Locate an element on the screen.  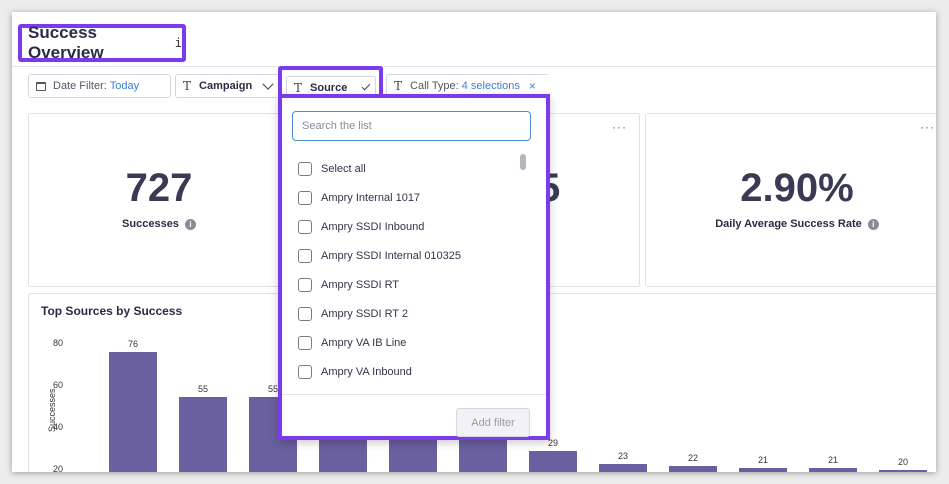
campaign-filter-chip: T Campaign is located at coordinates (227, 86).